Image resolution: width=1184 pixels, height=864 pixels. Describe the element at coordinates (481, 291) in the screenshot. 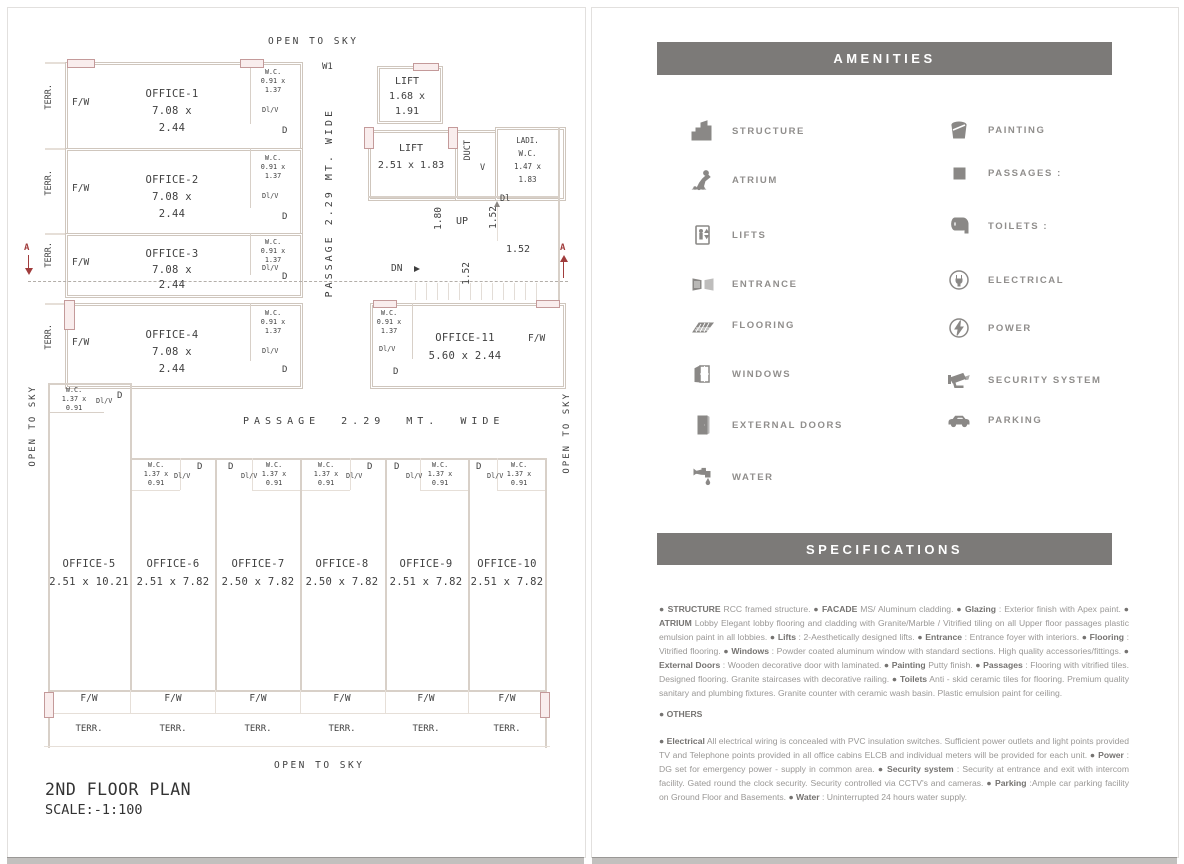

I see `stair-treads` at that location.